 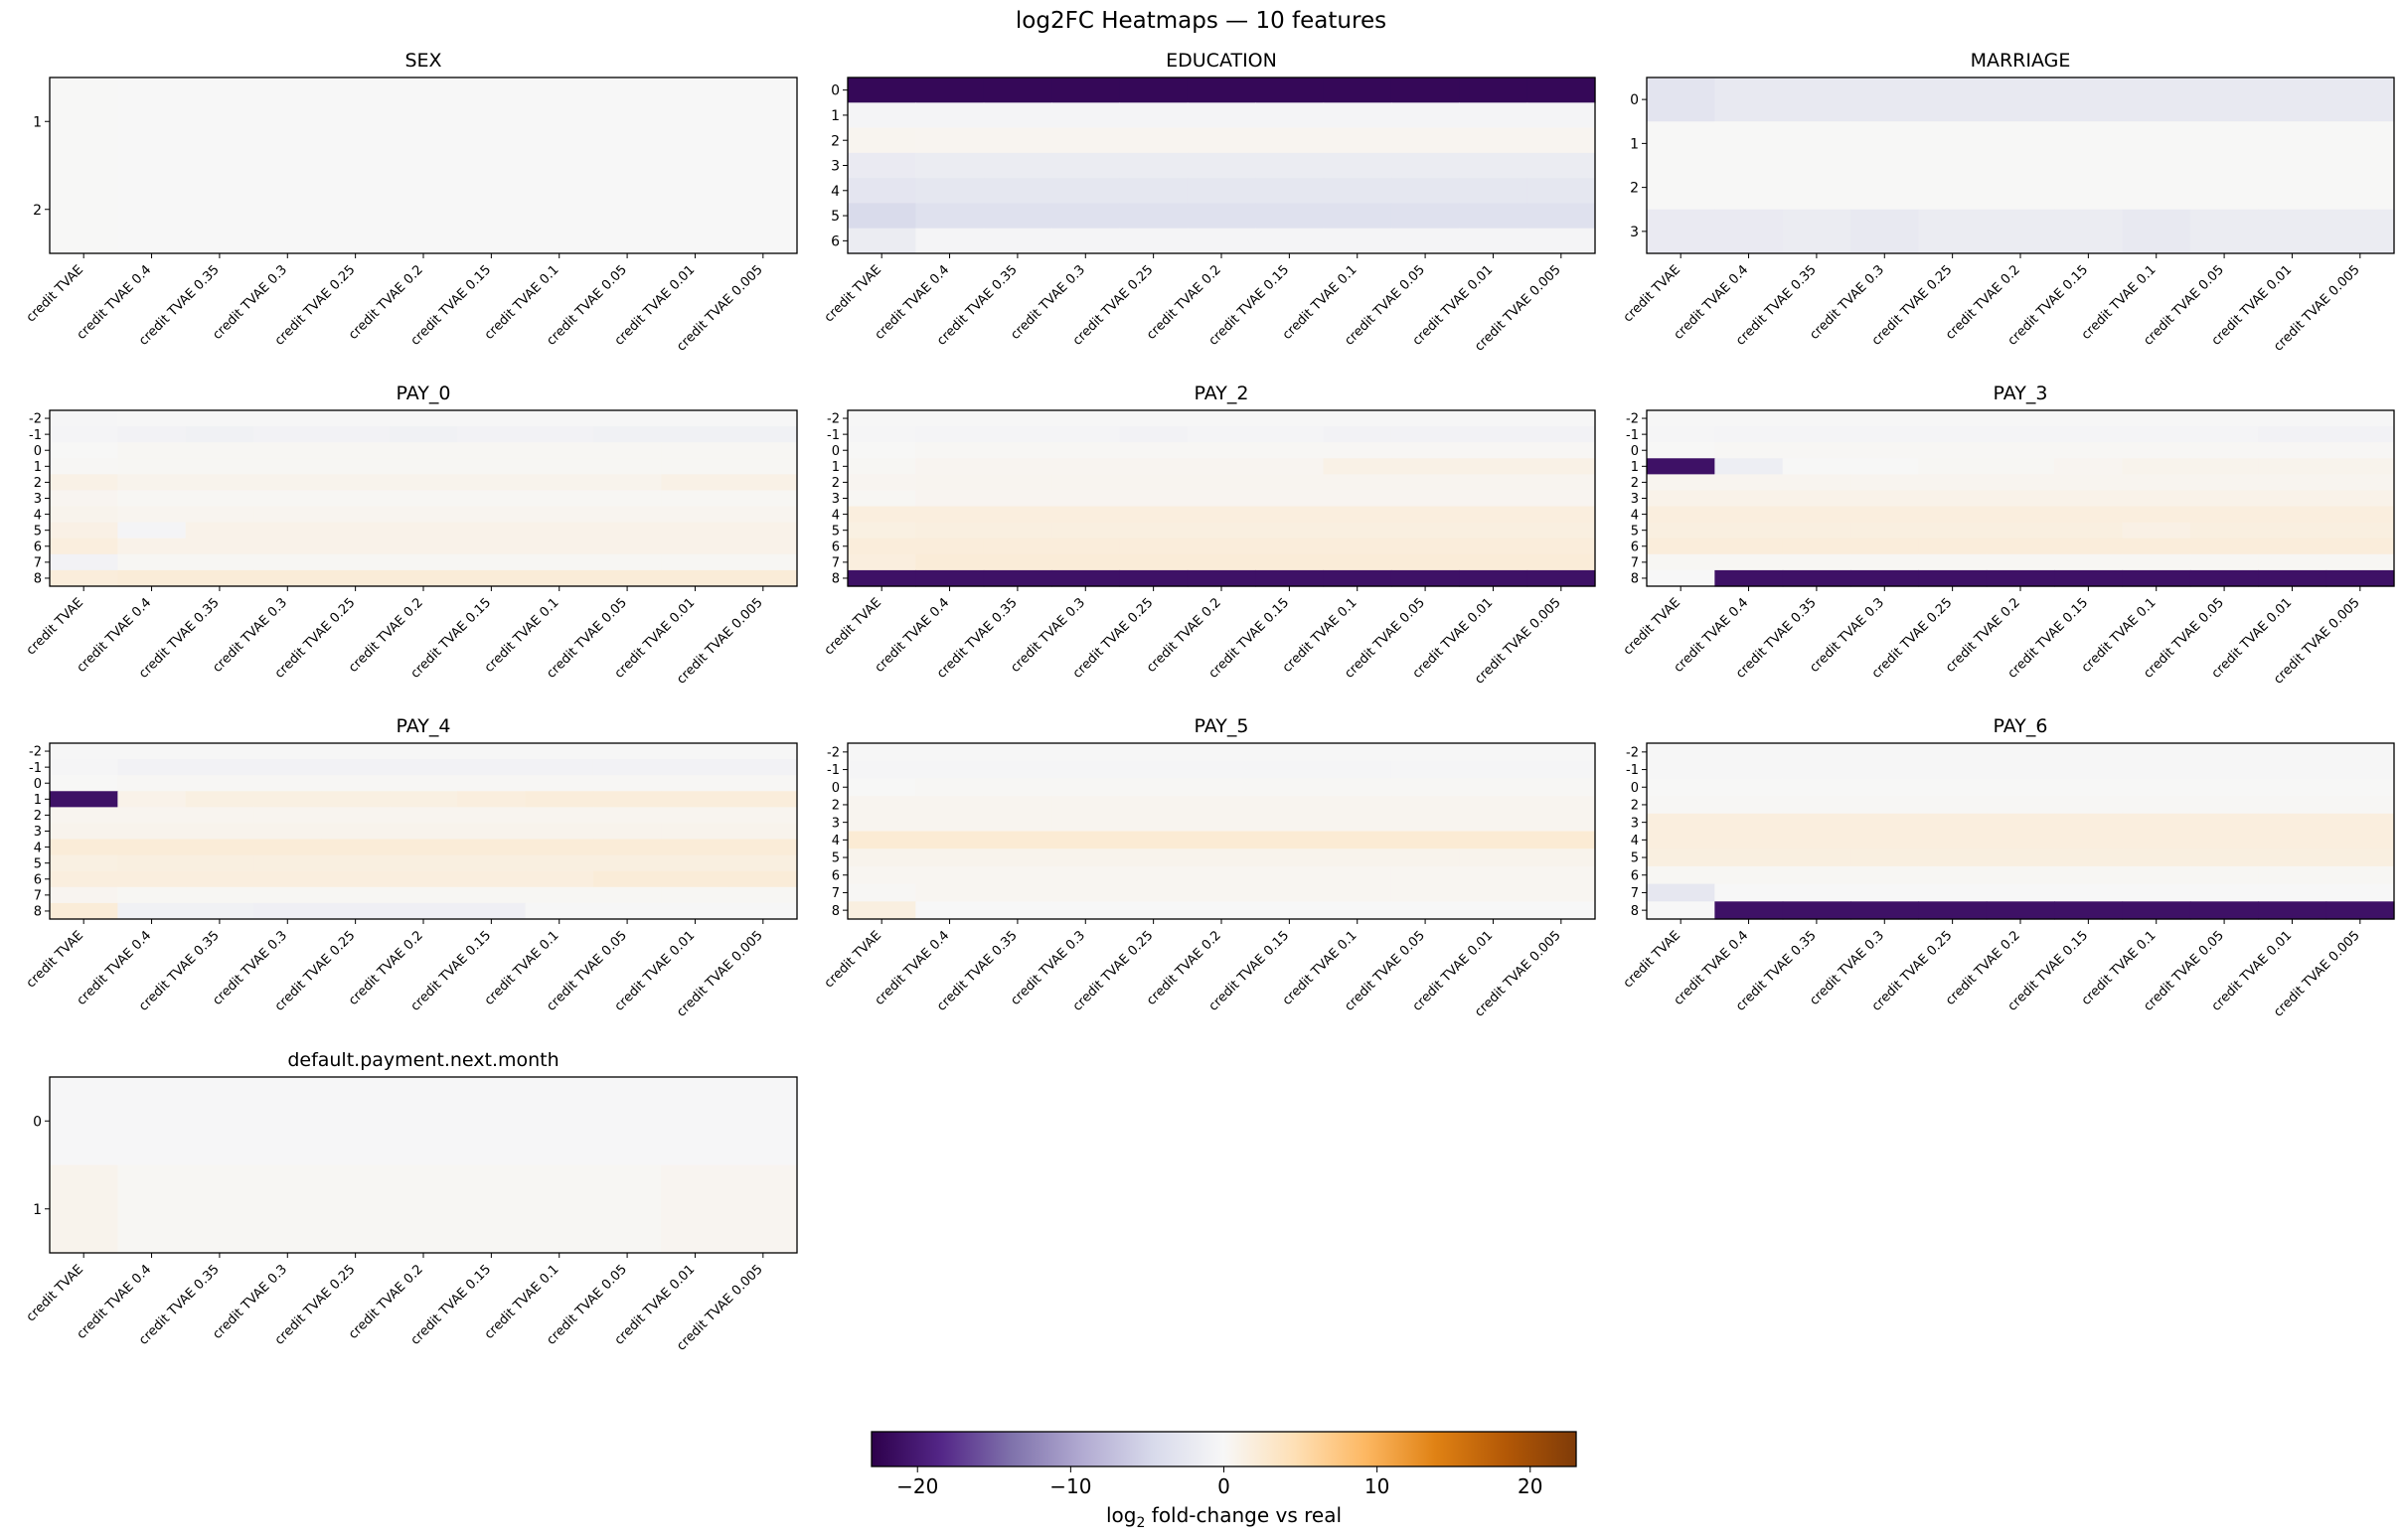 What do you see at coordinates (1635, 806) in the screenshot?
I see `y-tick-label: 2` at bounding box center [1635, 806].